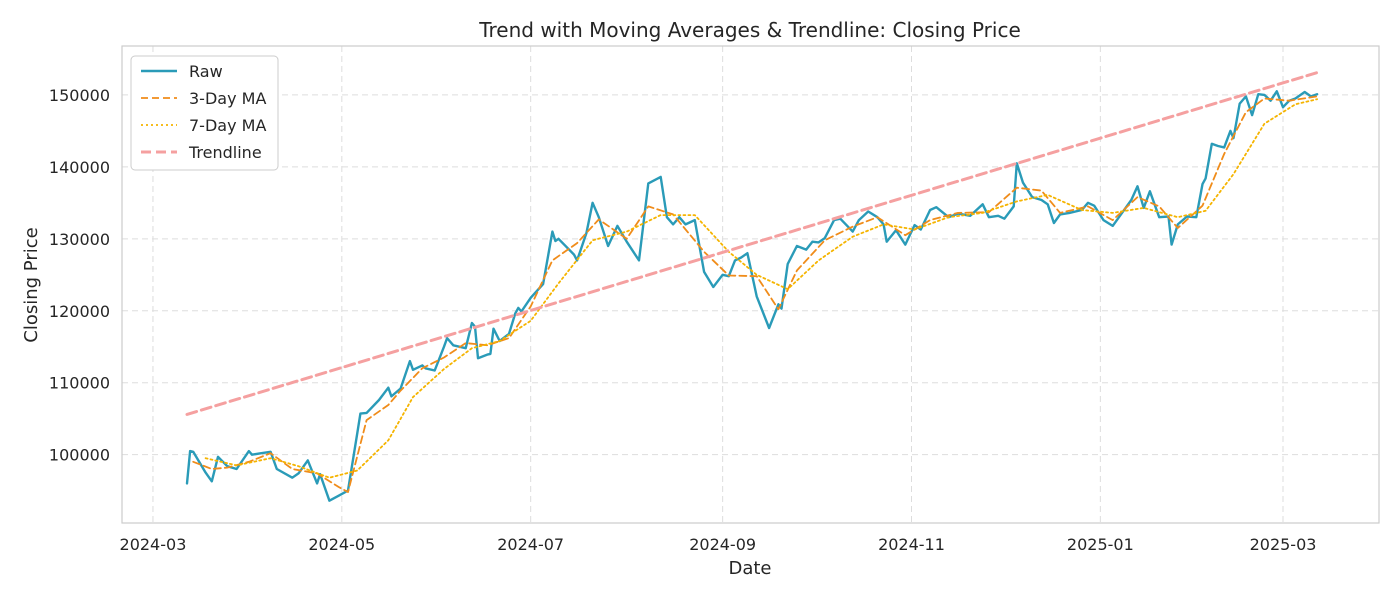 The image size is (1400, 604). What do you see at coordinates (206, 71) in the screenshot?
I see `legend-label: Raw` at bounding box center [206, 71].